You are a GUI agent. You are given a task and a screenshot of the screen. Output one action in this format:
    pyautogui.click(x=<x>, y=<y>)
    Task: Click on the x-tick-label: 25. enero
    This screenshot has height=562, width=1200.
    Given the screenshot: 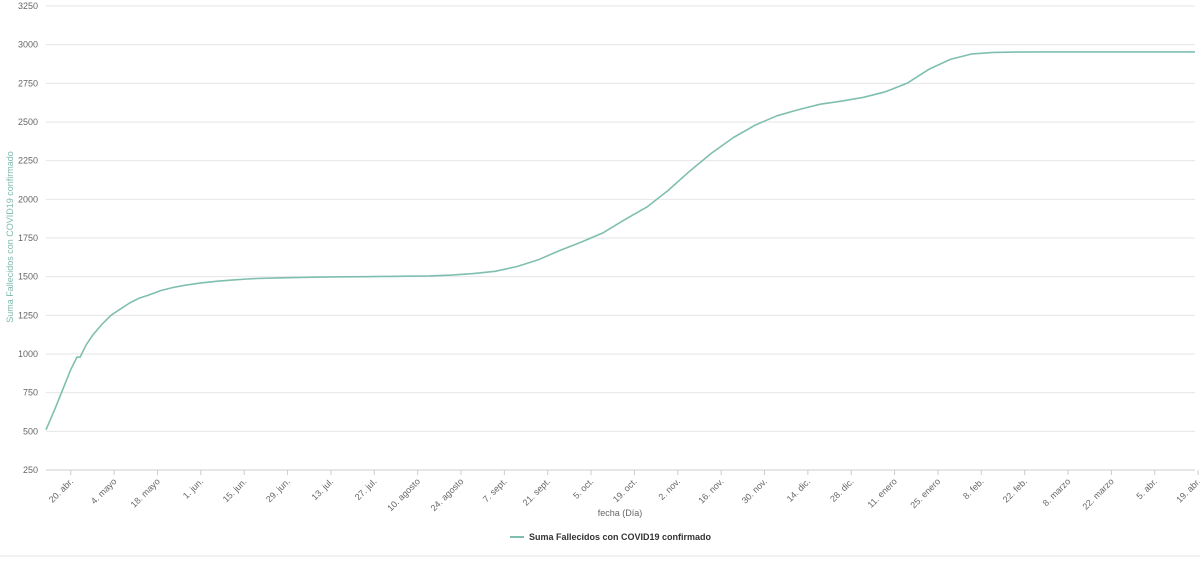 What is the action you would take?
    pyautogui.click(x=925, y=493)
    